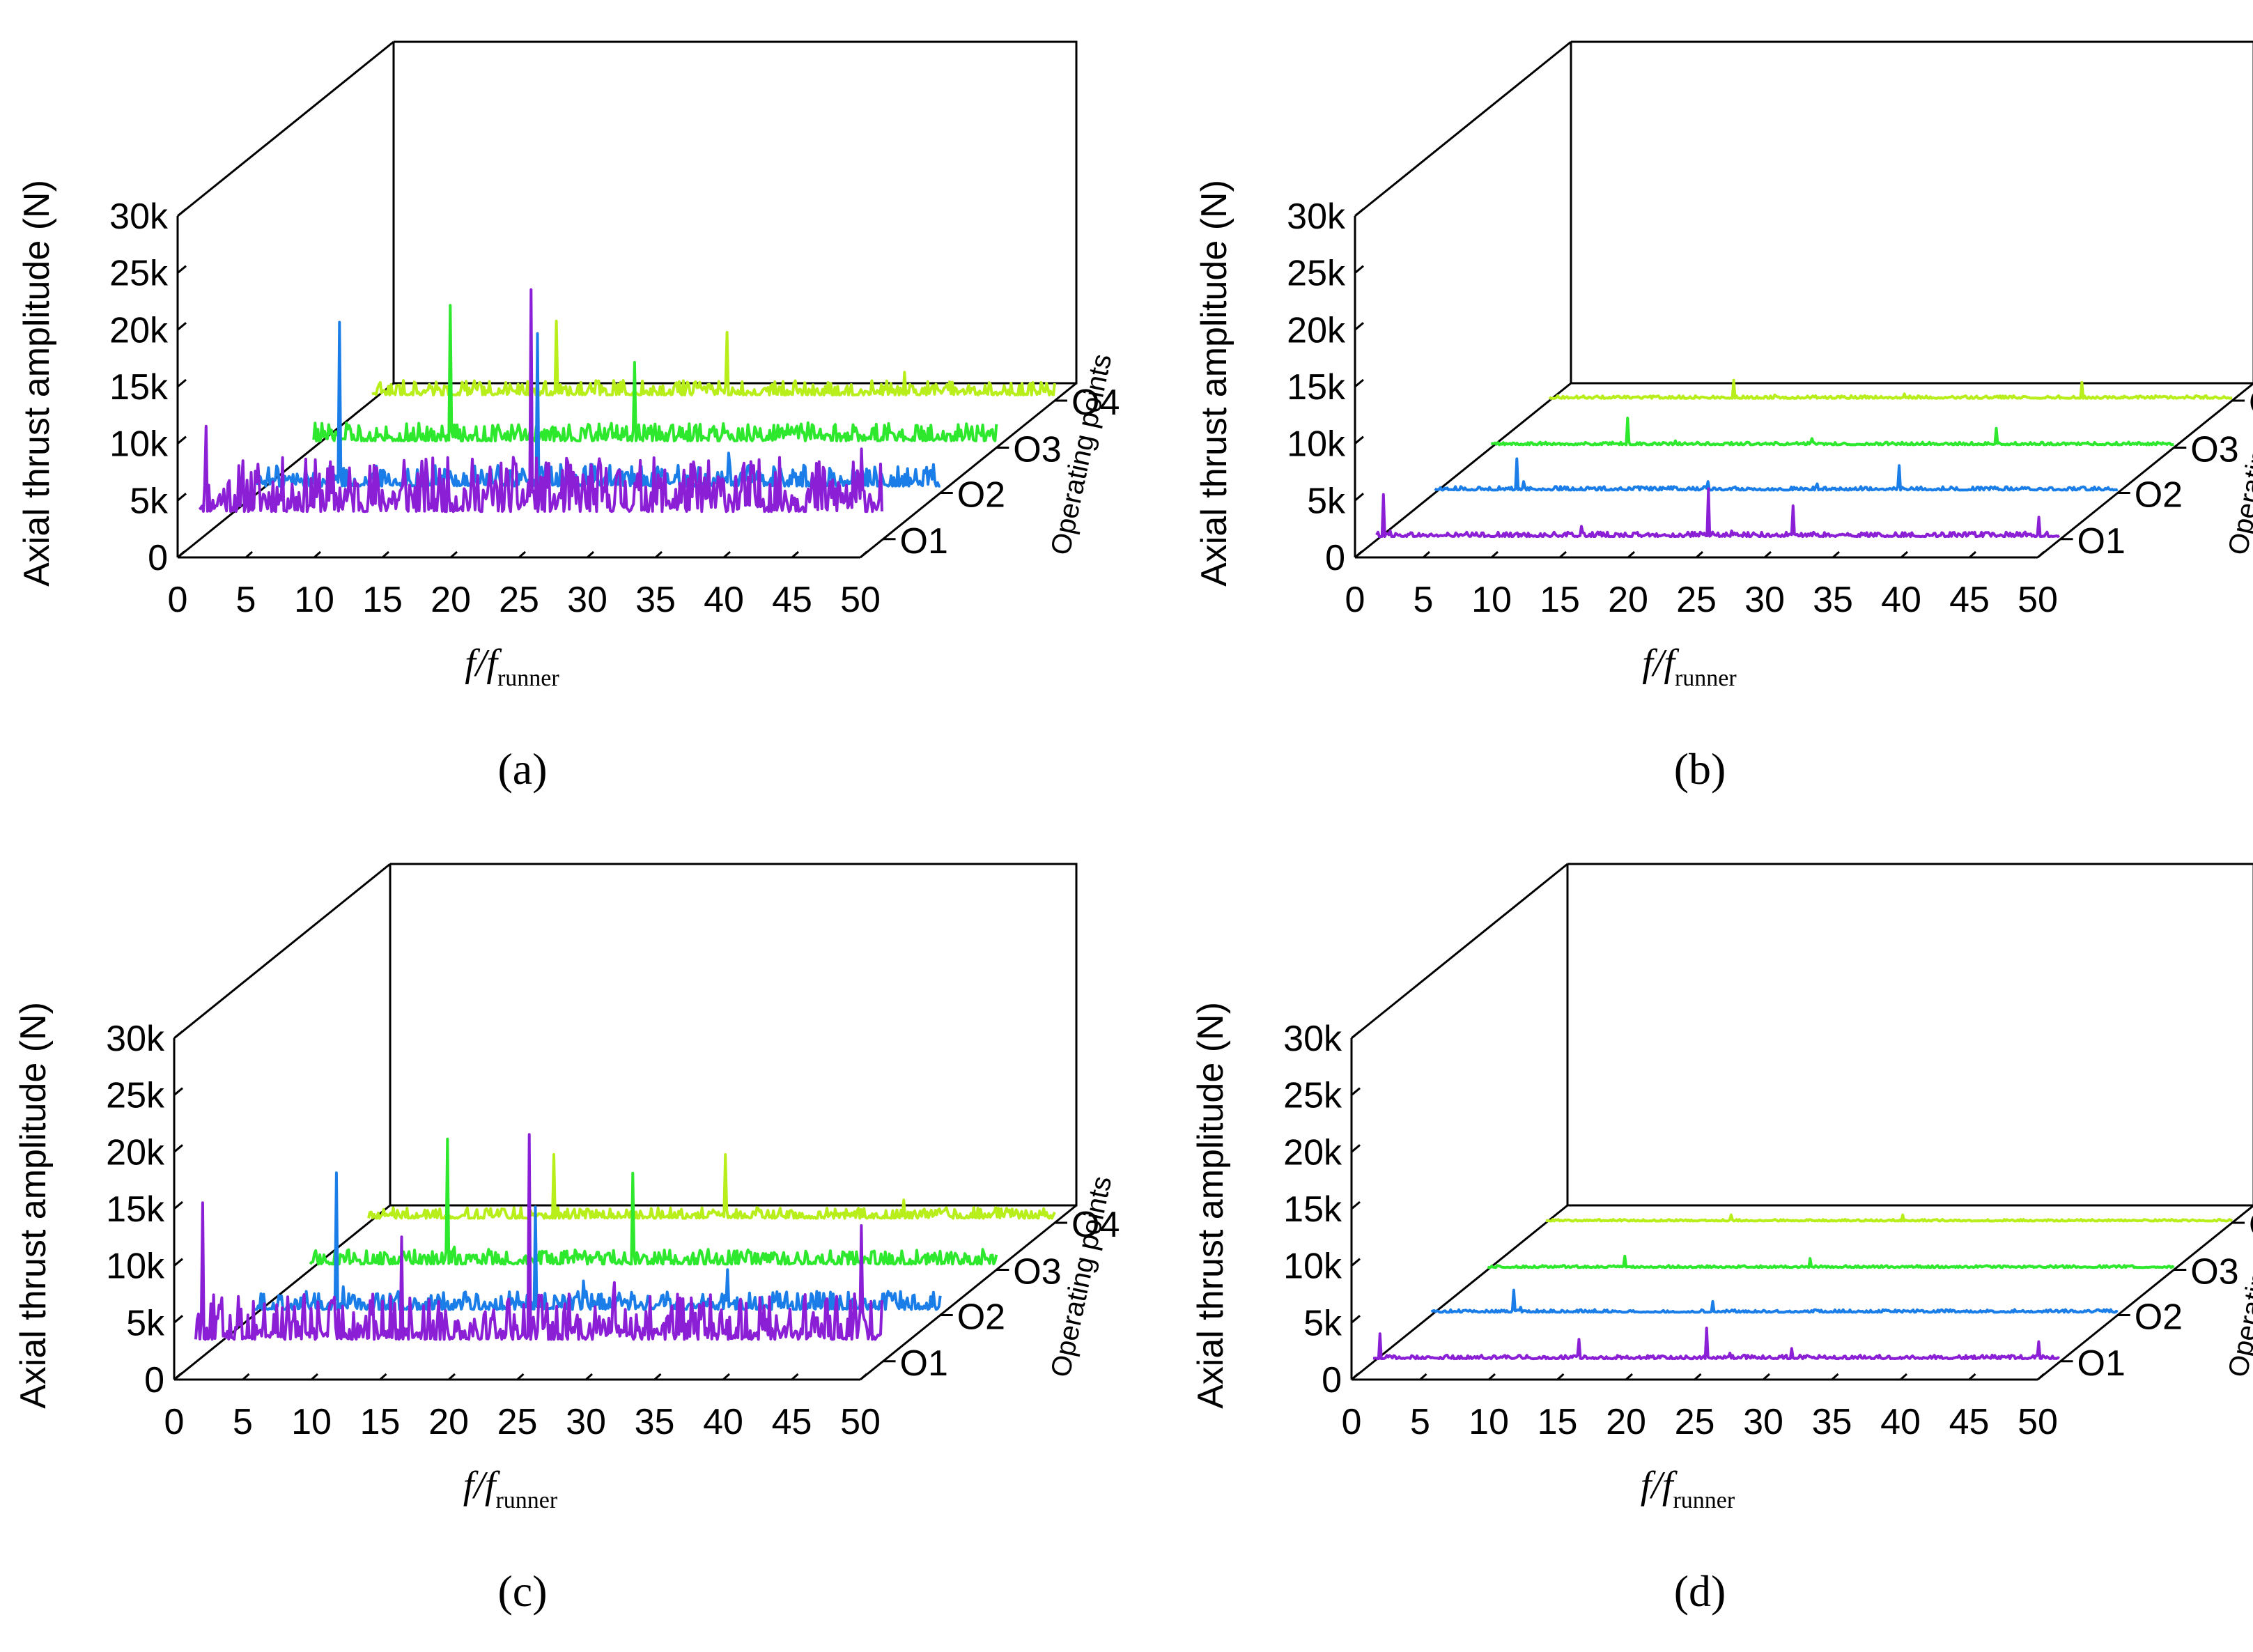  Describe the element at coordinates (1316, 330) in the screenshot. I see `y-tick-label: 20k` at that location.